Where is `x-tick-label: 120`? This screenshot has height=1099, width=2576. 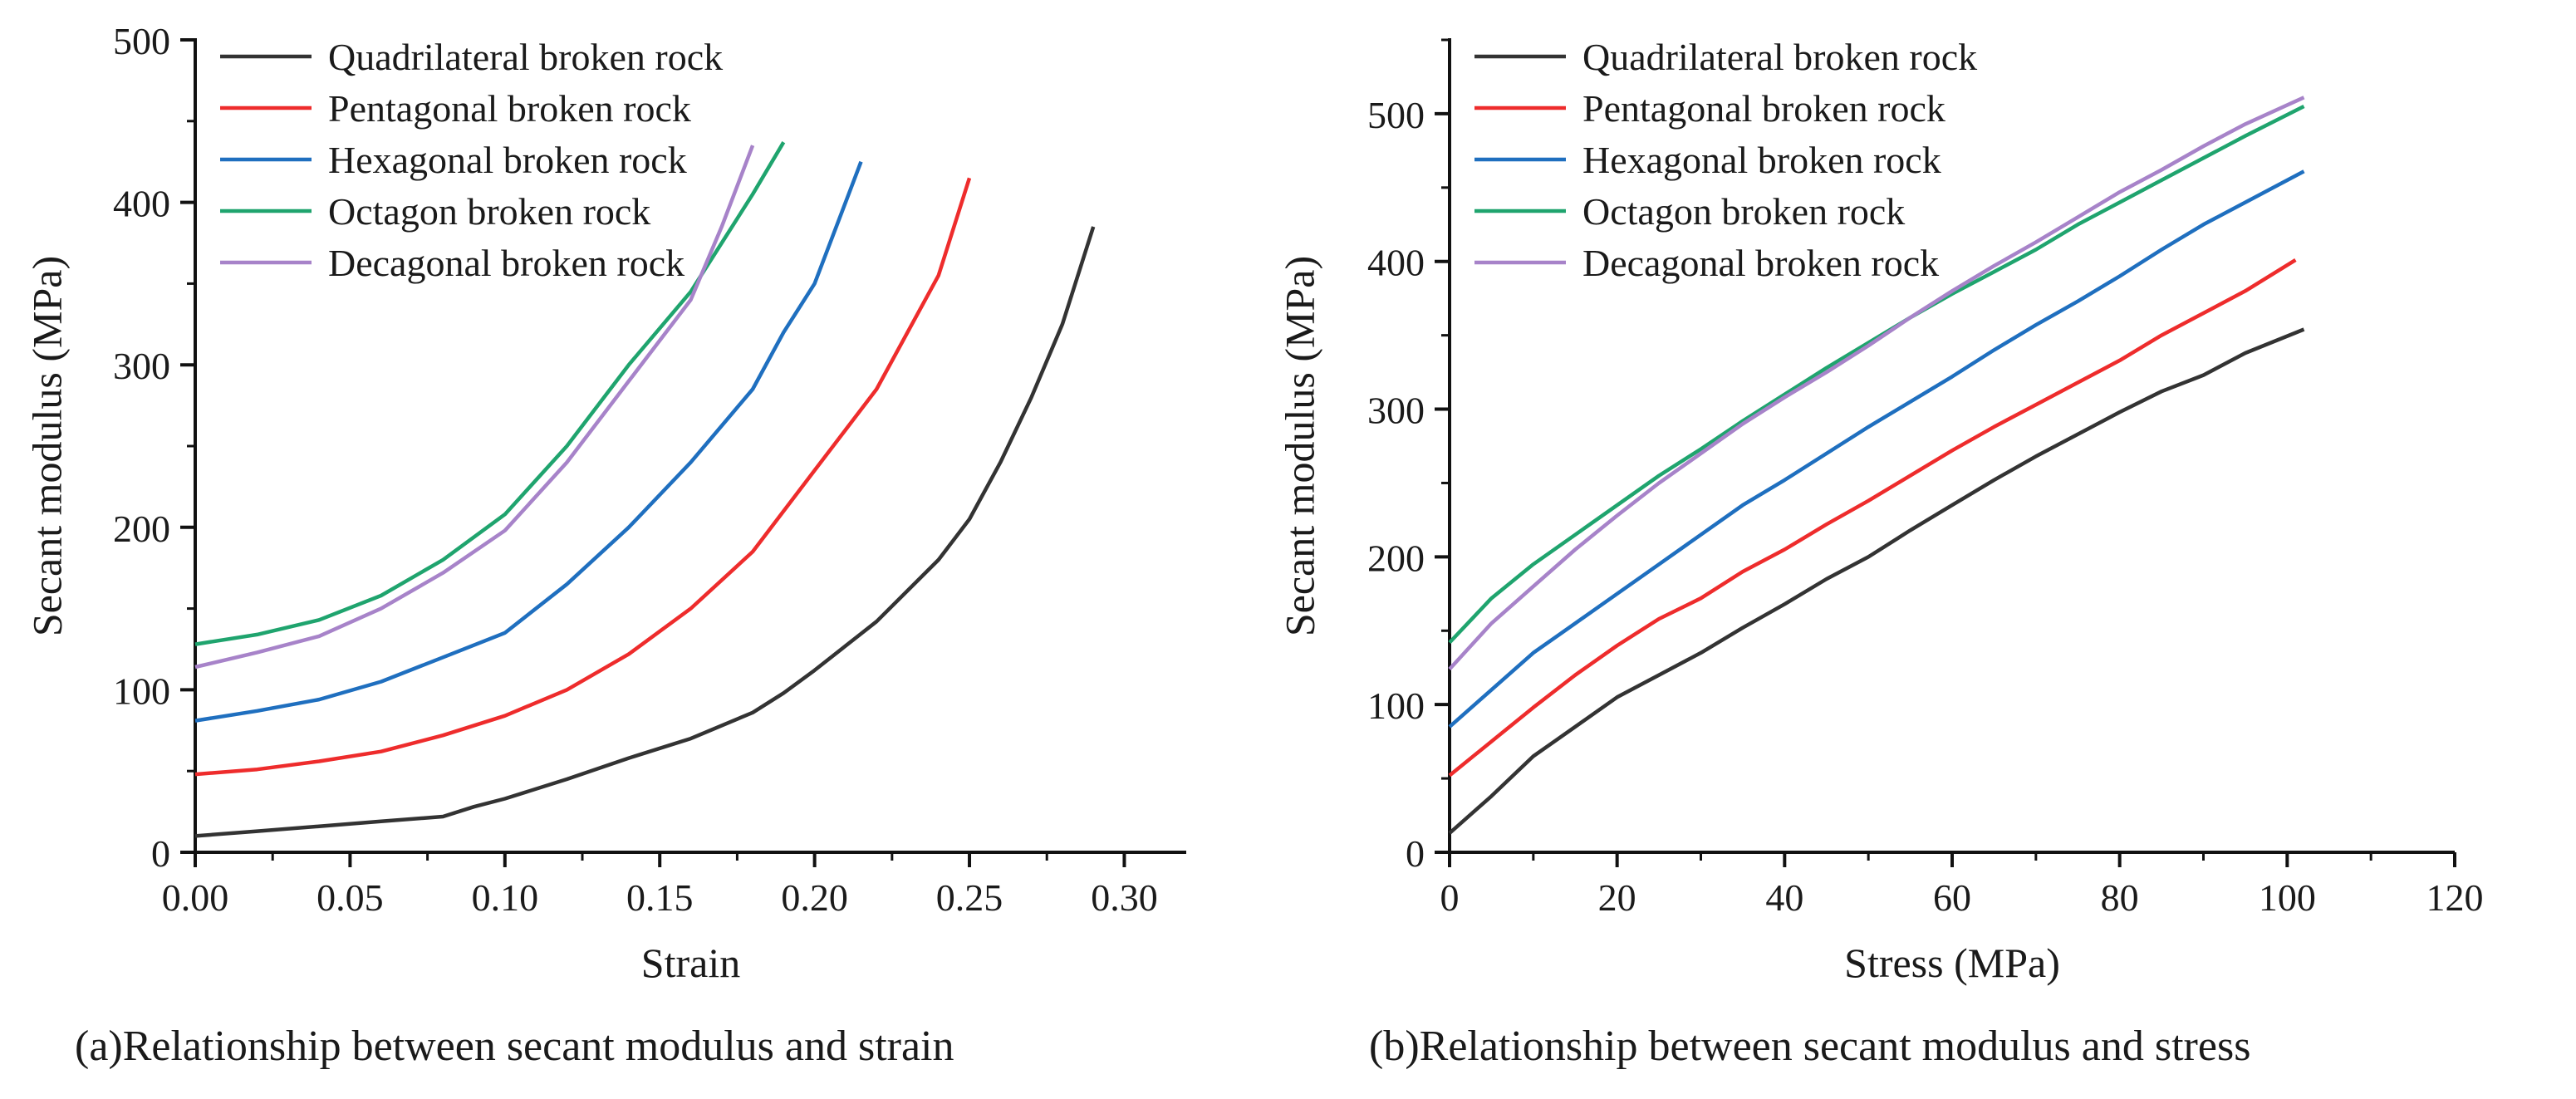
x-tick-label: 120 is located at coordinates (2455, 898).